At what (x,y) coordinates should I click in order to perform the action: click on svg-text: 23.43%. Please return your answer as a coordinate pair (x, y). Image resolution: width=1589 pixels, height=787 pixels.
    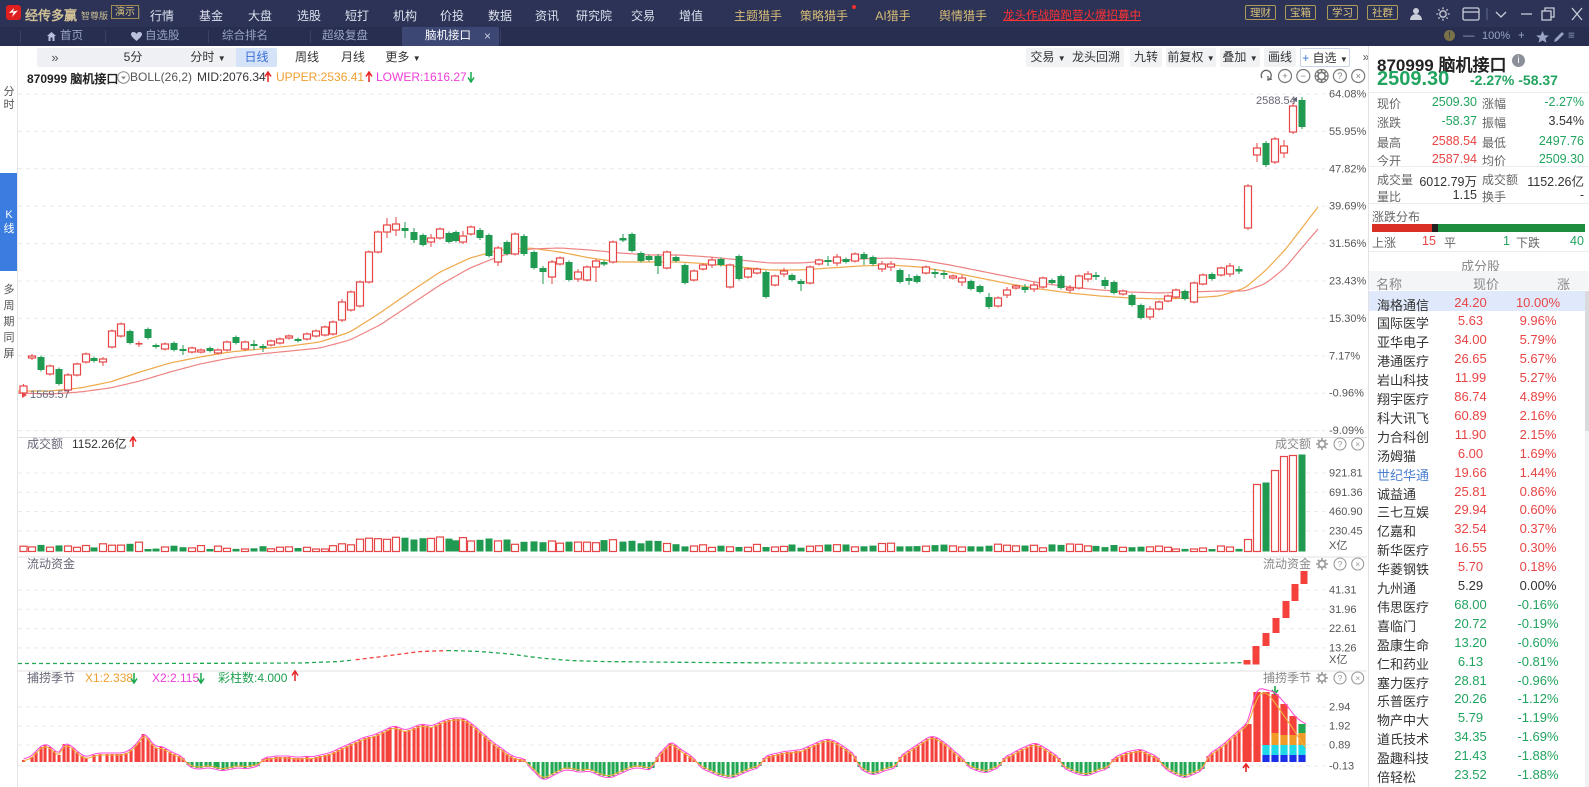
    Looking at the image, I should click on (1348, 282).